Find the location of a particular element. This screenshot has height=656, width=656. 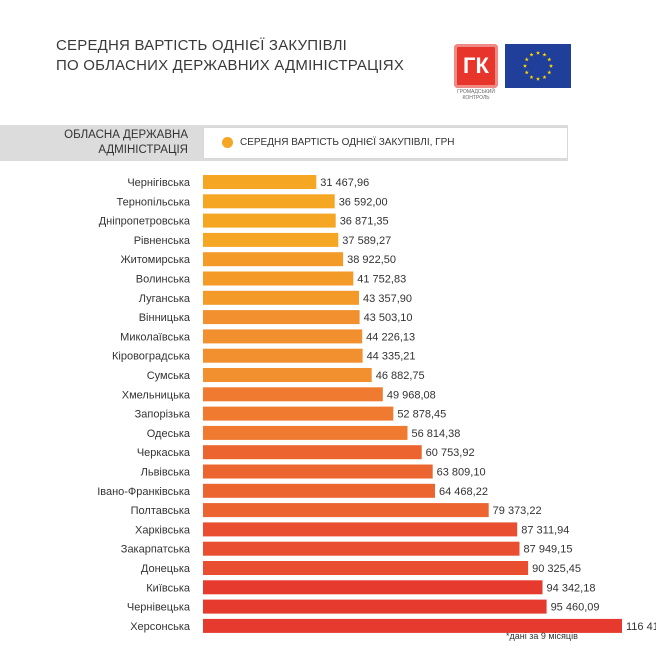

value-label: 43 503,10 is located at coordinates (388, 318).